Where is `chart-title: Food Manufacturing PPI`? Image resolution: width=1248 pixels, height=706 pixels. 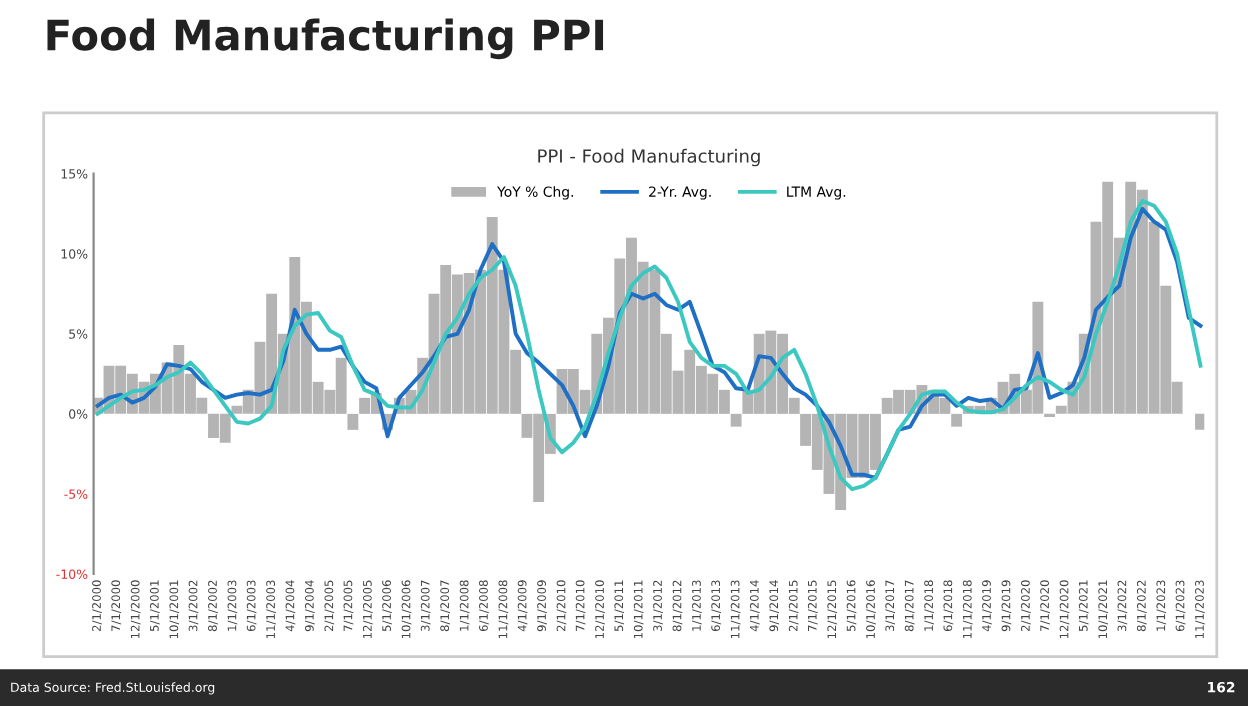 chart-title: Food Manufacturing PPI is located at coordinates (325, 39).